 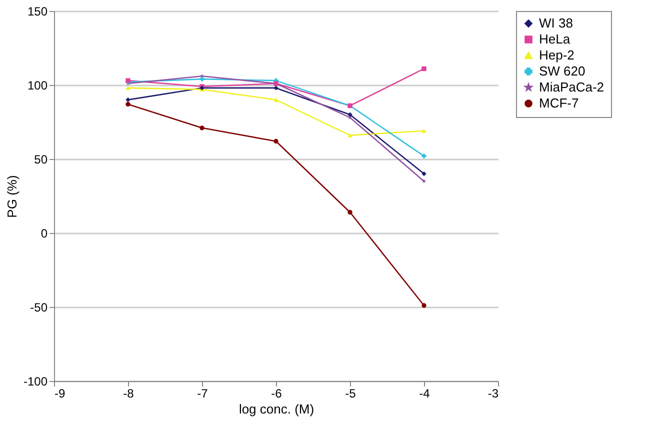 What do you see at coordinates (556, 23) in the screenshot?
I see `legend-label: WI 38` at bounding box center [556, 23].